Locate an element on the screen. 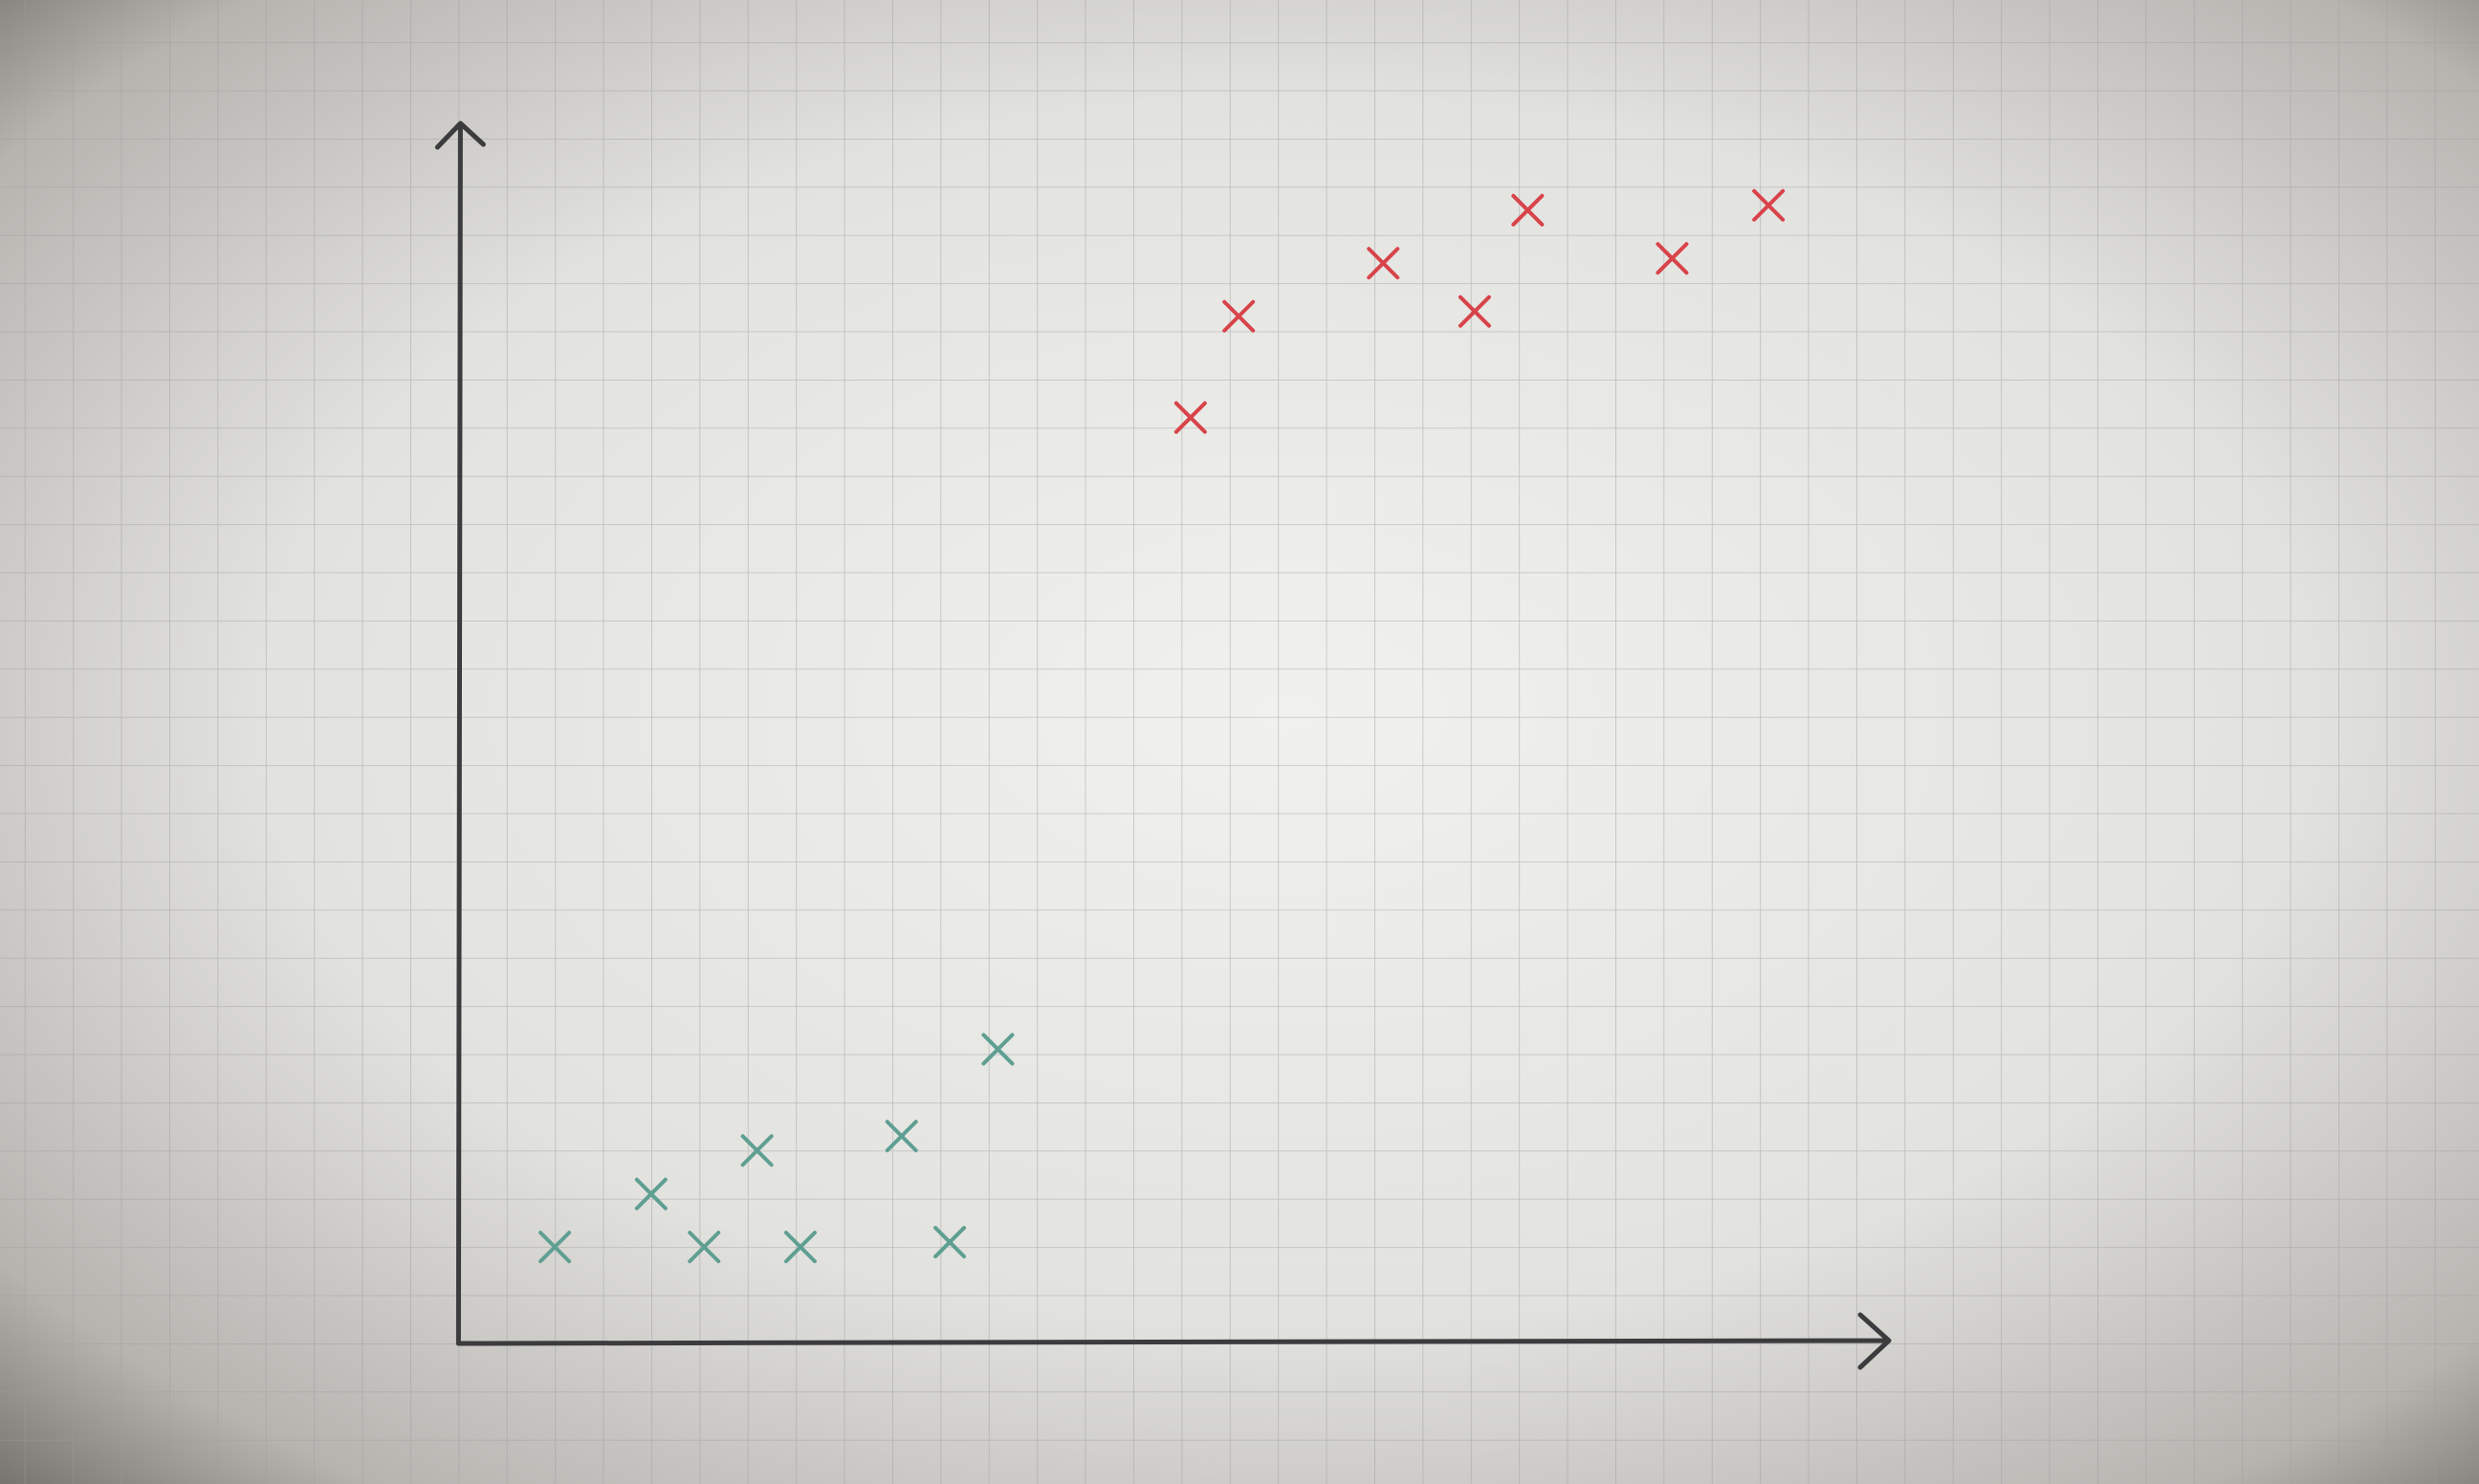 This screenshot has height=1484, width=2479. x-axis is located at coordinates (1173, 1341).